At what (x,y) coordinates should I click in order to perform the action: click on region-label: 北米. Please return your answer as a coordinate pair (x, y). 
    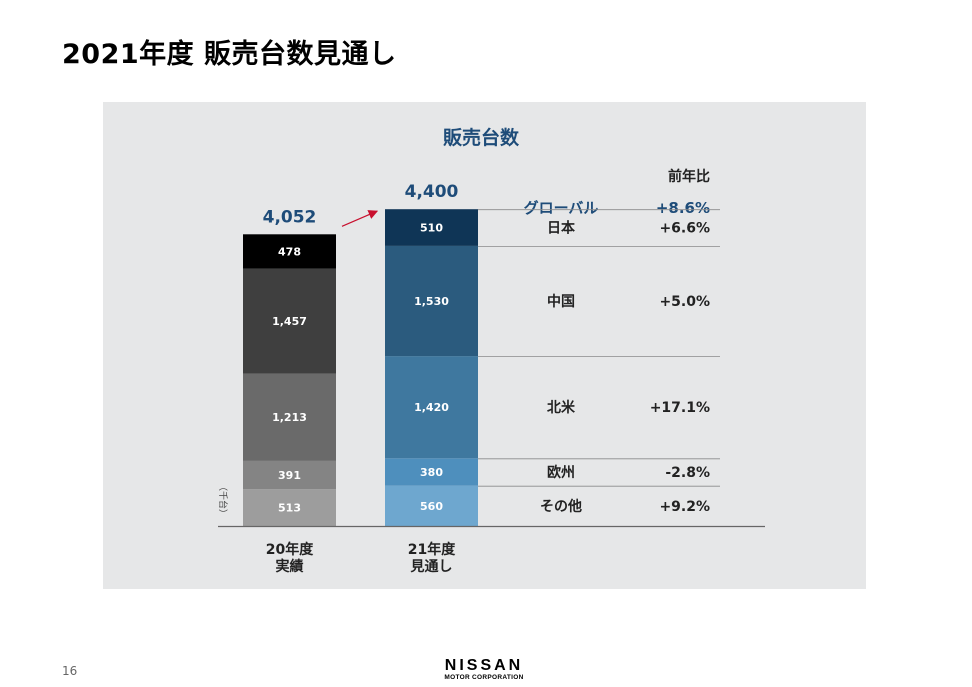
    Looking at the image, I should click on (561, 407).